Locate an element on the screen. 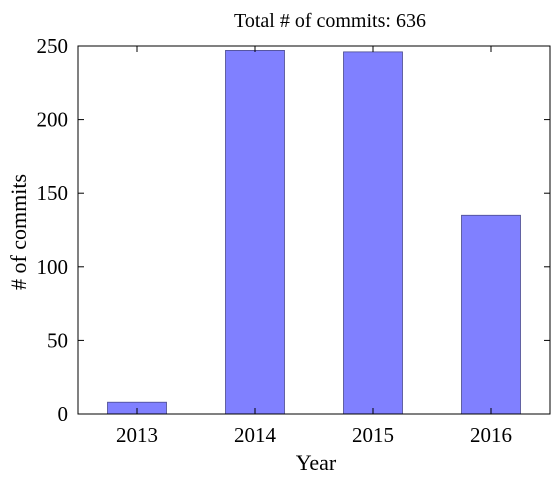 The image size is (552, 478). bar-2015 is located at coordinates (373, 233).